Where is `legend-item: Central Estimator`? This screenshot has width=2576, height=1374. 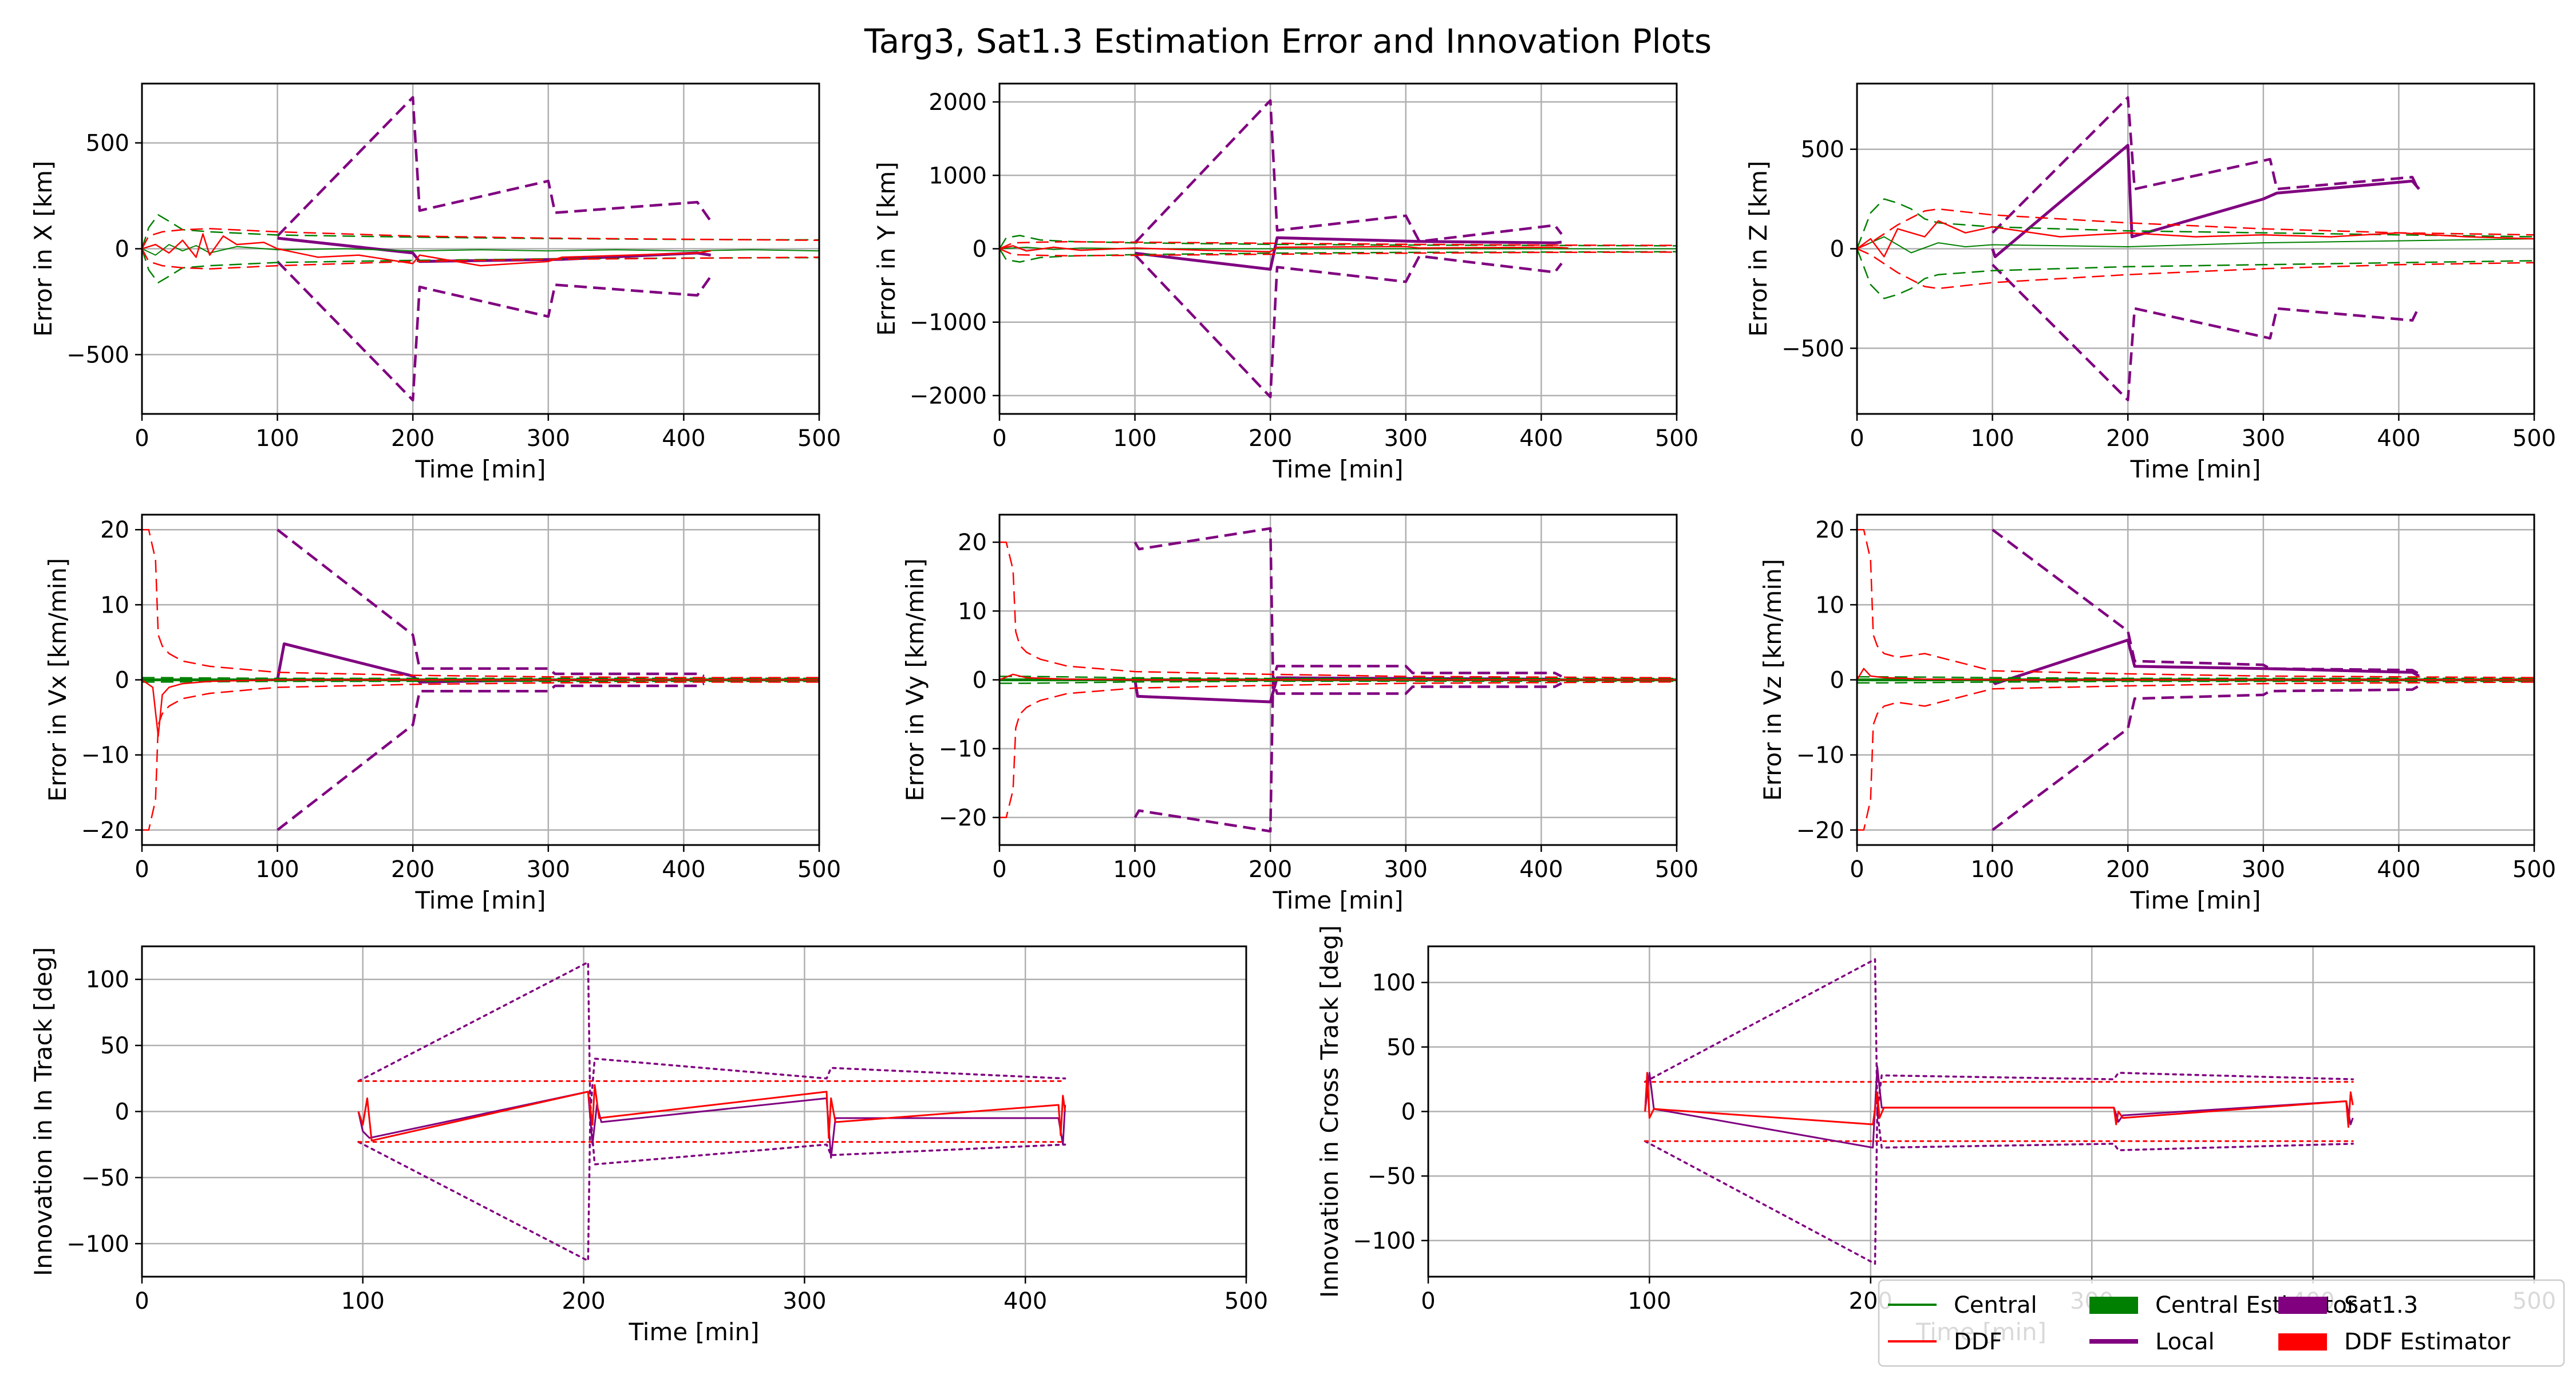
legend-item: Central Estimator is located at coordinates (2223, 1305).